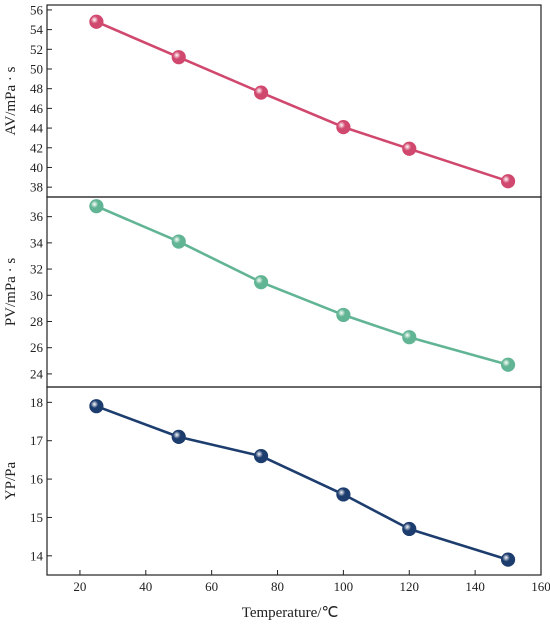 The image size is (550, 629). What do you see at coordinates (37, 347) in the screenshot?
I see `y-tick-label: 26` at bounding box center [37, 347].